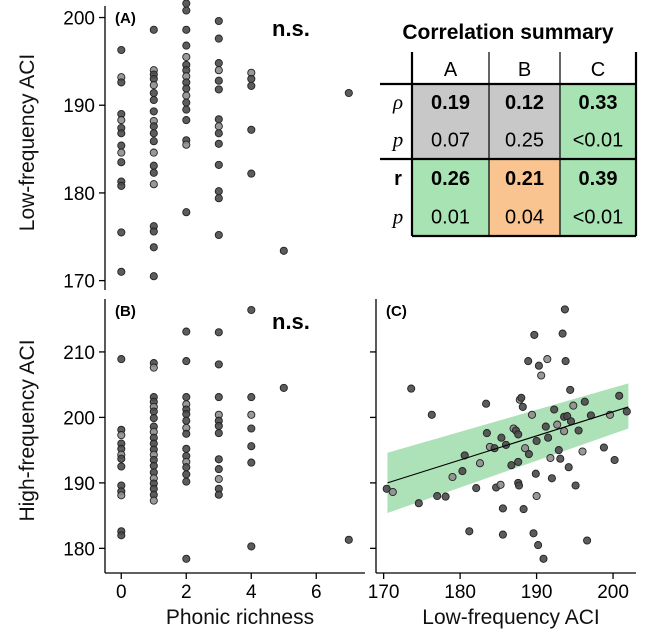  What do you see at coordinates (79, 353) in the screenshot?
I see `y-tick-label: 210` at bounding box center [79, 353].